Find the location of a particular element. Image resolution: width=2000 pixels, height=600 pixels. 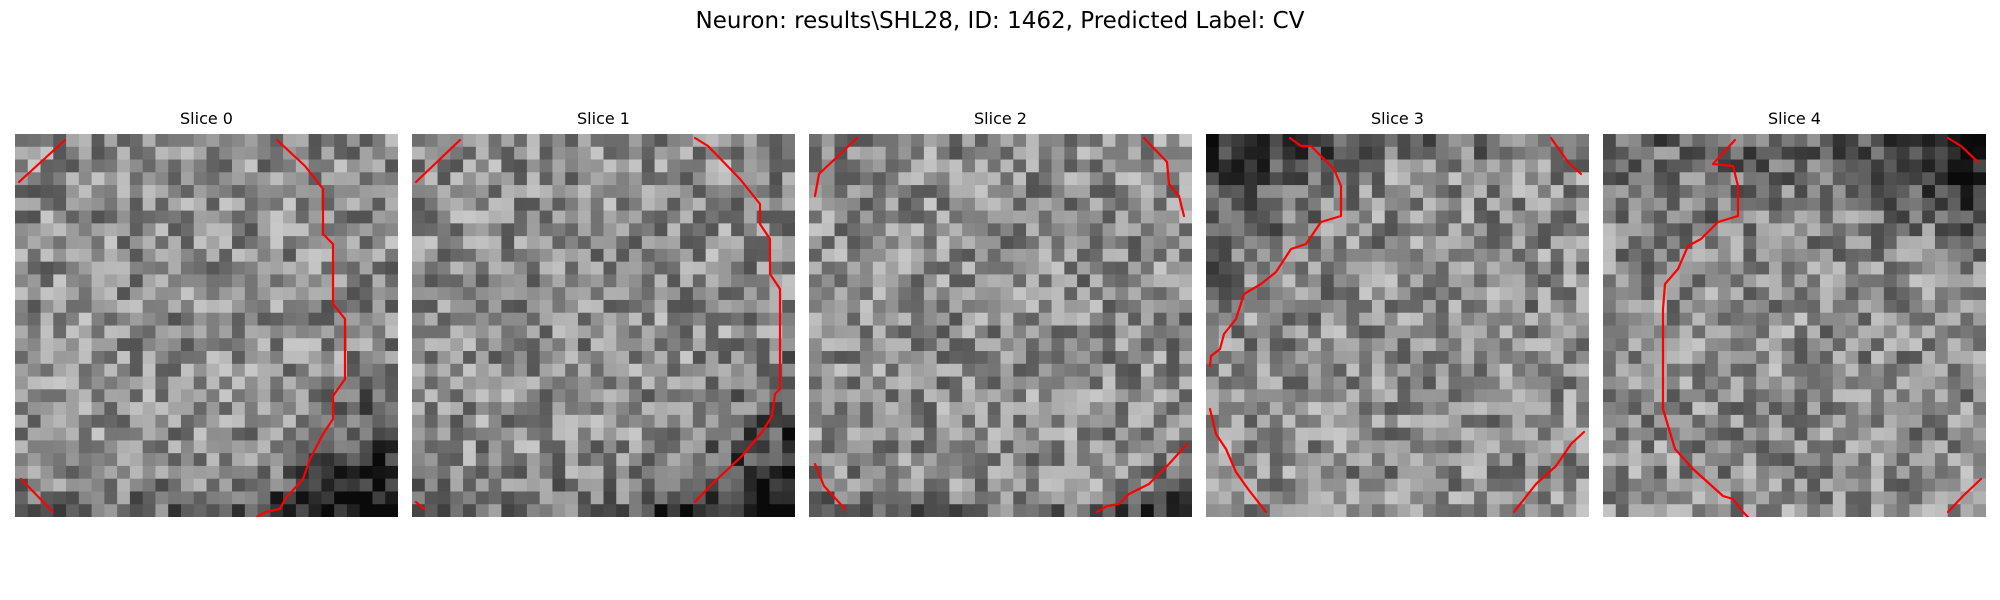

slice-panel-0: Slice 0 is located at coordinates (206, 312).